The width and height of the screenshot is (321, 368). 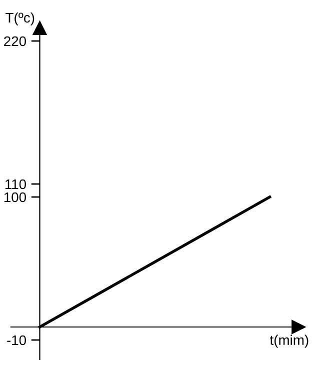 I want to click on x-axis-title: t(mim), so click(x=289, y=341).